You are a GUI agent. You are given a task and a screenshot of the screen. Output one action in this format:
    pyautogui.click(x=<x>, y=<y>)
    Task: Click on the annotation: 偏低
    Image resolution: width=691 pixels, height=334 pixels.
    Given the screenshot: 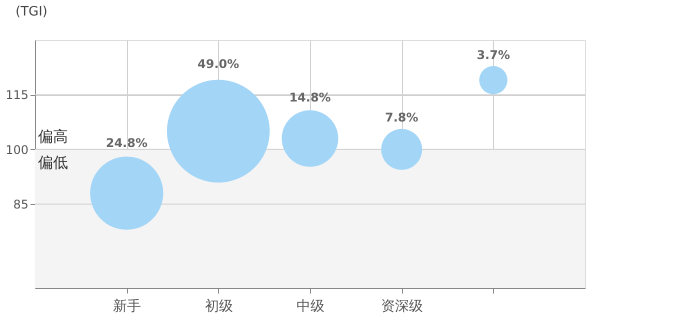 What is the action you would take?
    pyautogui.click(x=53, y=162)
    